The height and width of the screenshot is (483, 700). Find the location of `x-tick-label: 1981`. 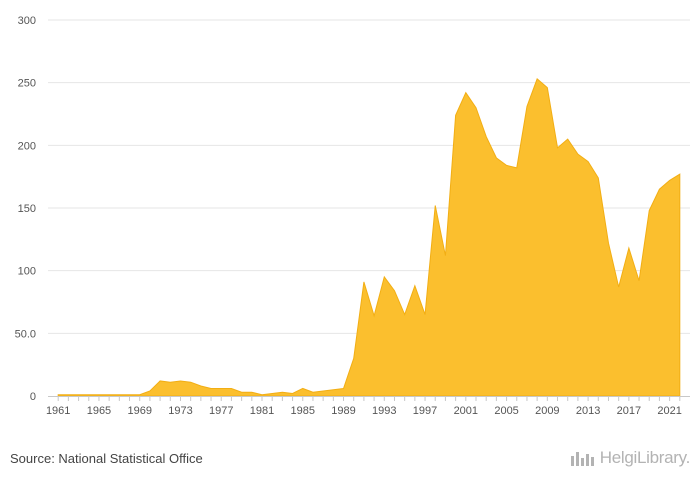

x-tick-label: 1981 is located at coordinates (262, 411).